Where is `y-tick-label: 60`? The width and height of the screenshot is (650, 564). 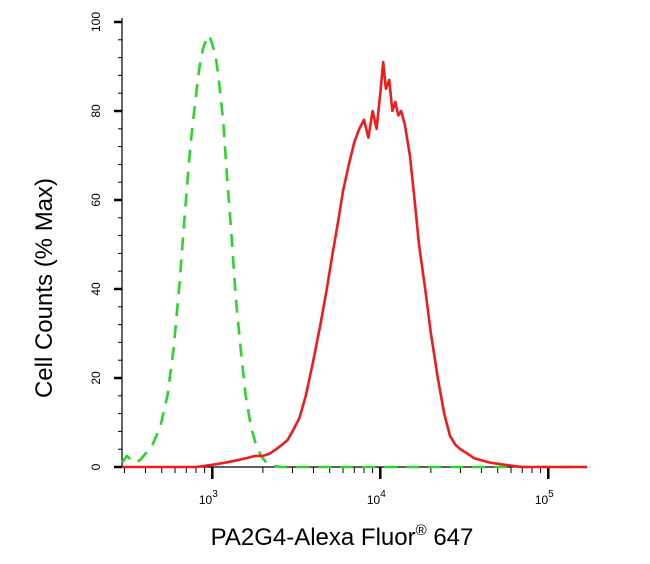
y-tick-label: 60 is located at coordinates (96, 200).